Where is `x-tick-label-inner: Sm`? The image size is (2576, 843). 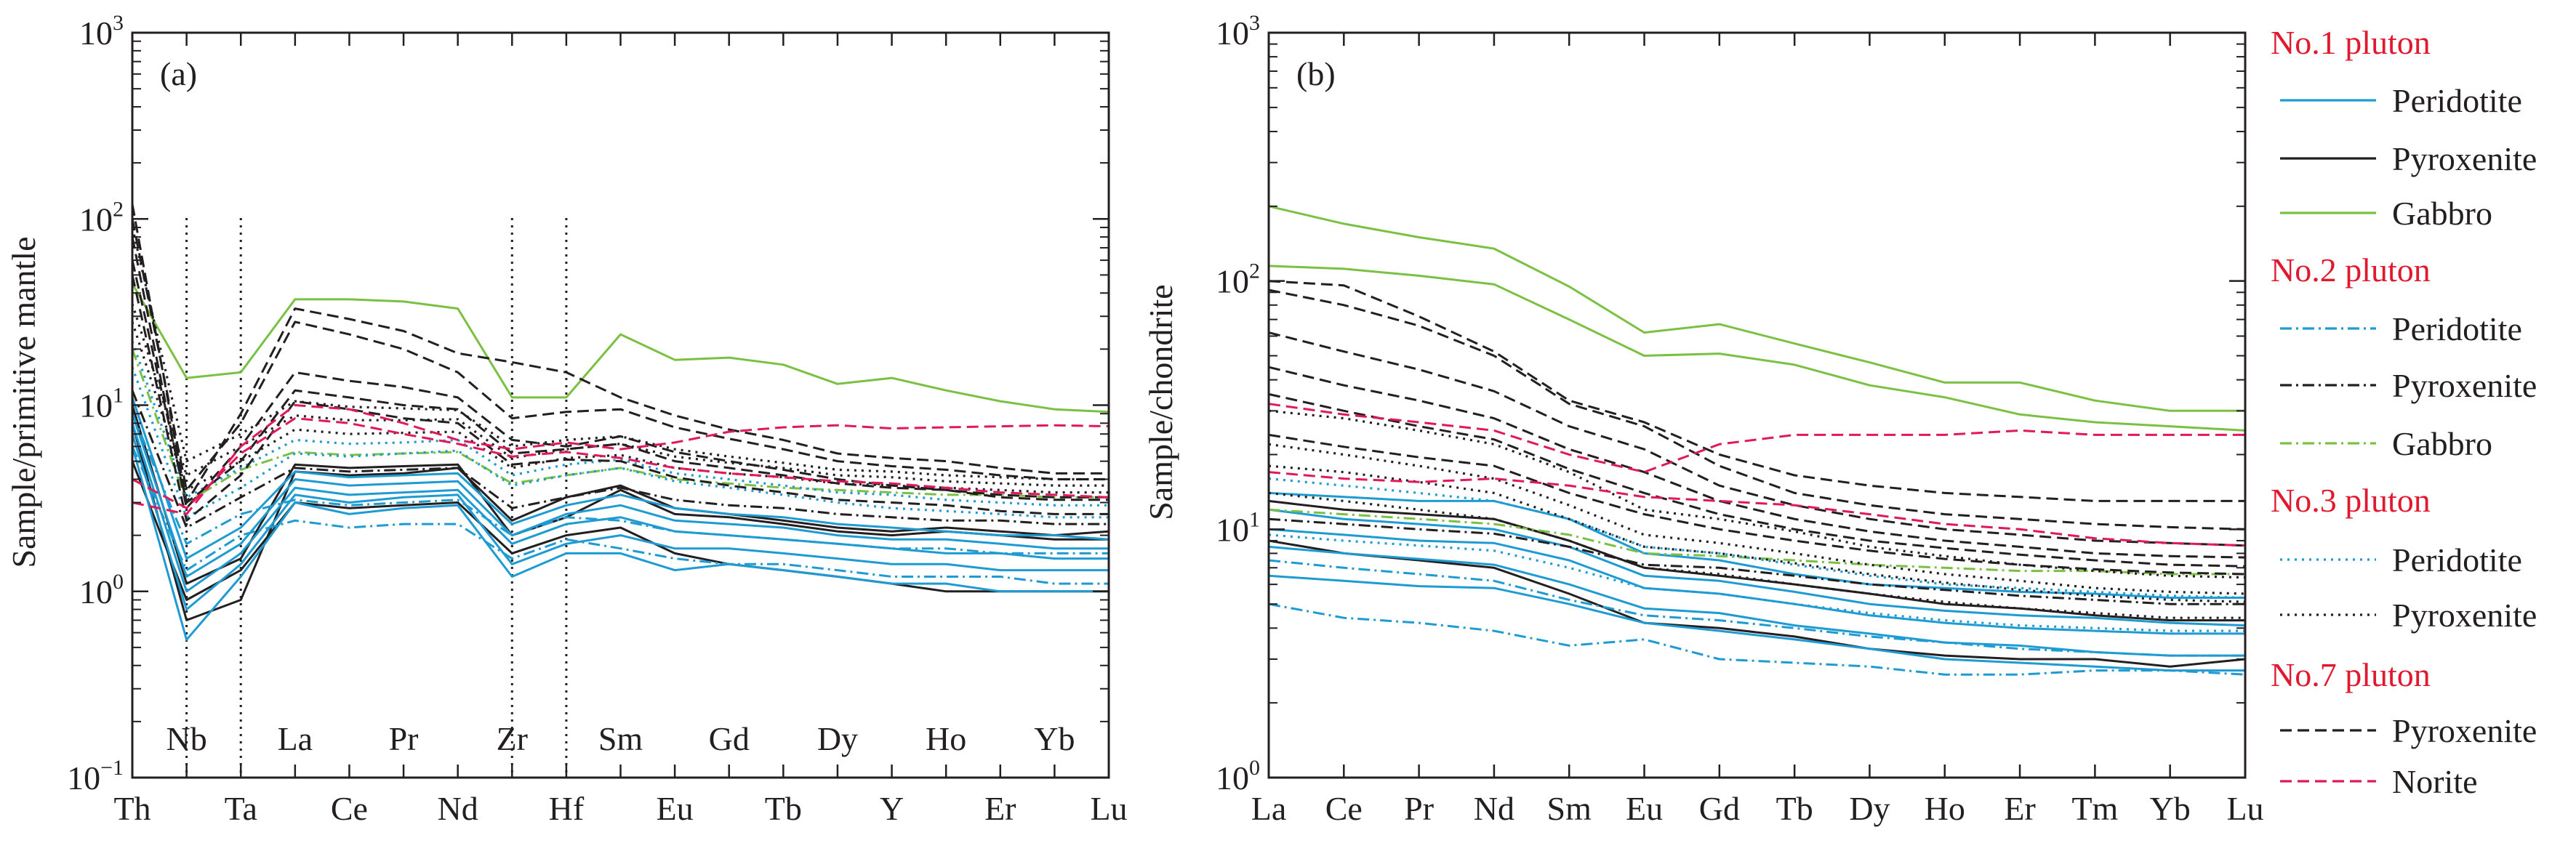
x-tick-label-inner: Sm is located at coordinates (620, 738).